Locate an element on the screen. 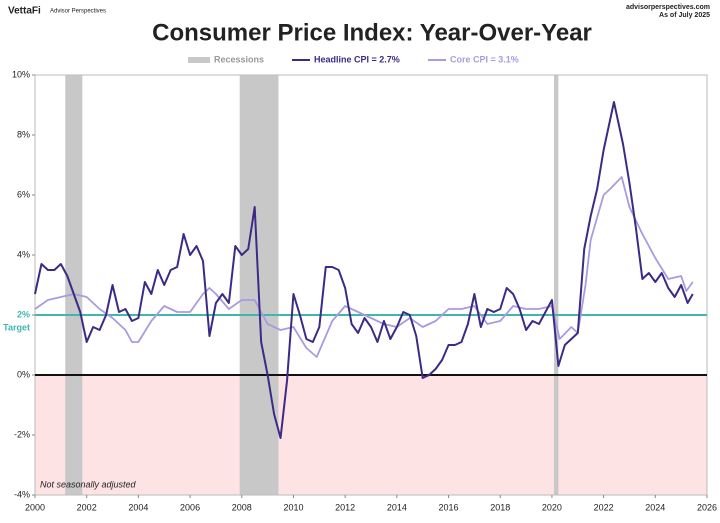 The image size is (720, 523). x-tick-label: 2006 is located at coordinates (190, 507).